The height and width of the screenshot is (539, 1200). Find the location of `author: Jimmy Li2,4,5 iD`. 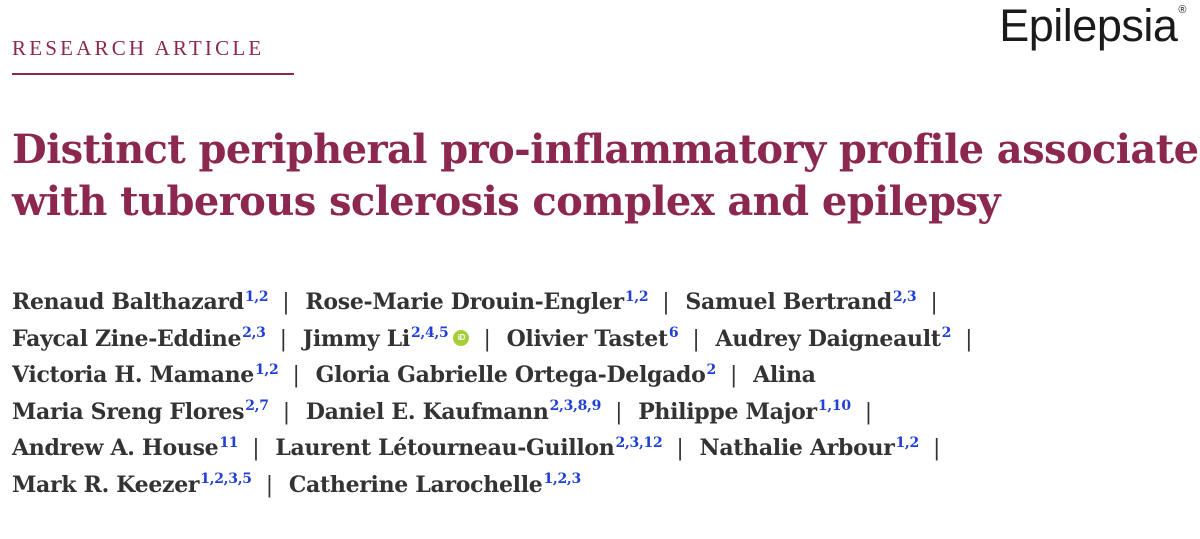

author: Jimmy Li2,4,5 iD is located at coordinates (386, 339).